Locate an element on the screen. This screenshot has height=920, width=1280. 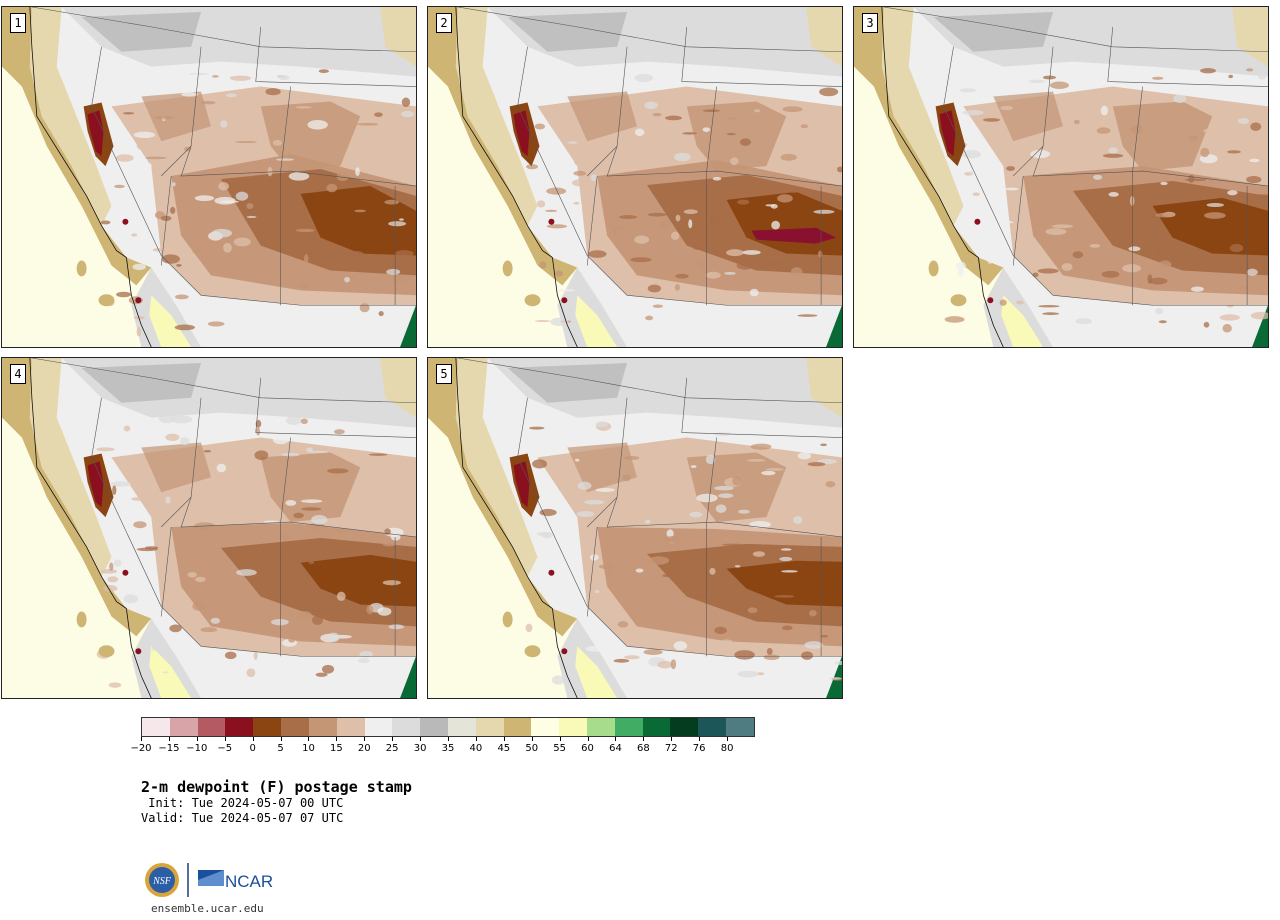
colorbar-tick-label: −15 is located at coordinates (169, 748).